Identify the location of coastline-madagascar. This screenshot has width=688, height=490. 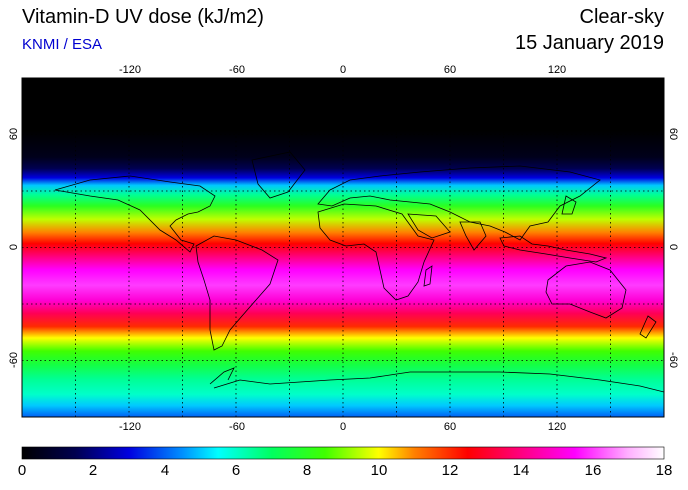
(428, 276).